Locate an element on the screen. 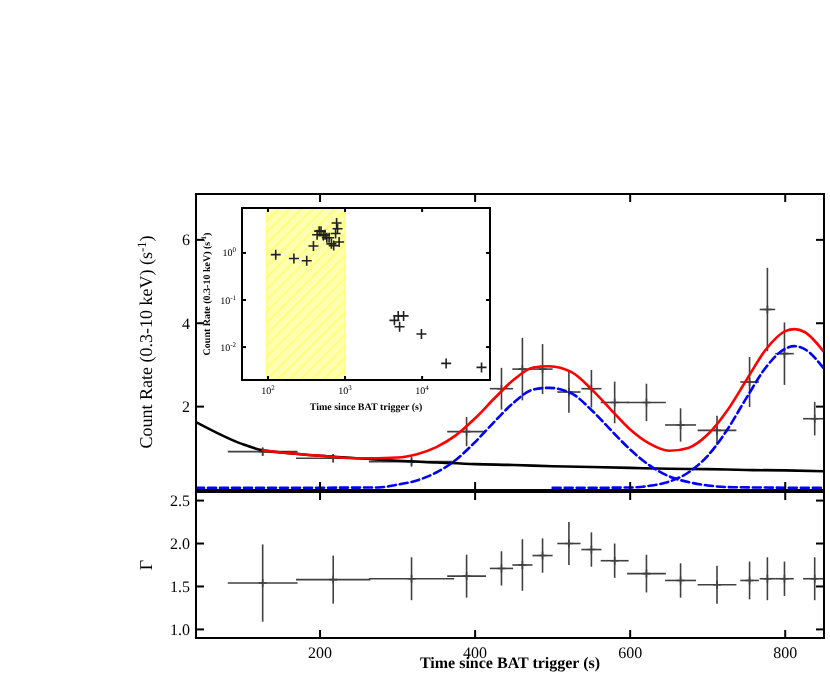  y-tick-label: 6 is located at coordinates (186, 240).